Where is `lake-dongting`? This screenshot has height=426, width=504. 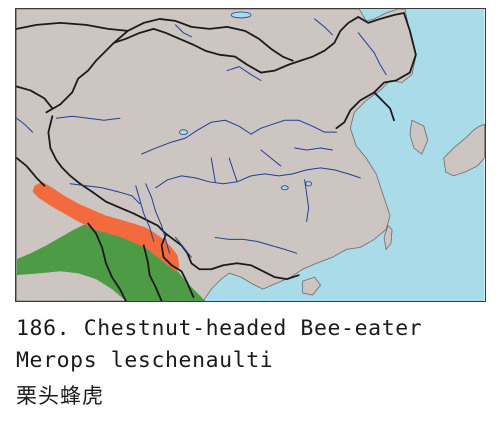
lake-dongting is located at coordinates (284, 188).